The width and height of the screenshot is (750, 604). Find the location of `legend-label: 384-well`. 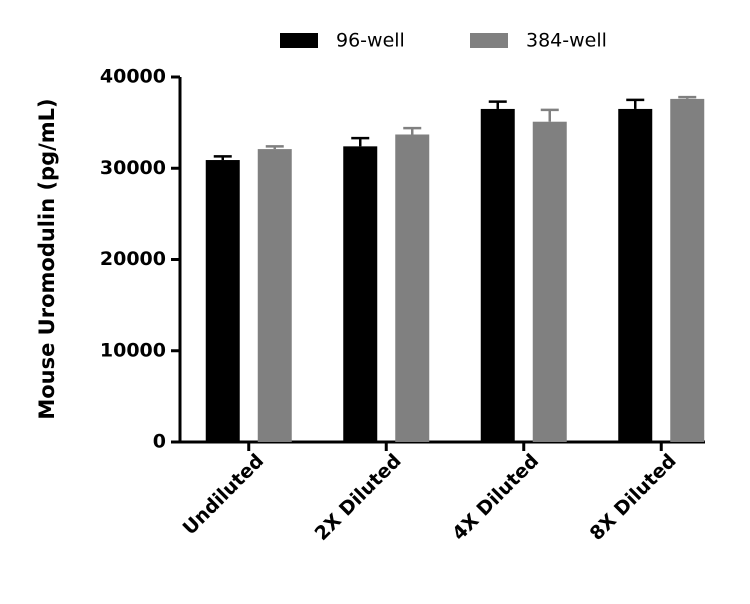

legend-label: 384-well is located at coordinates (566, 41).